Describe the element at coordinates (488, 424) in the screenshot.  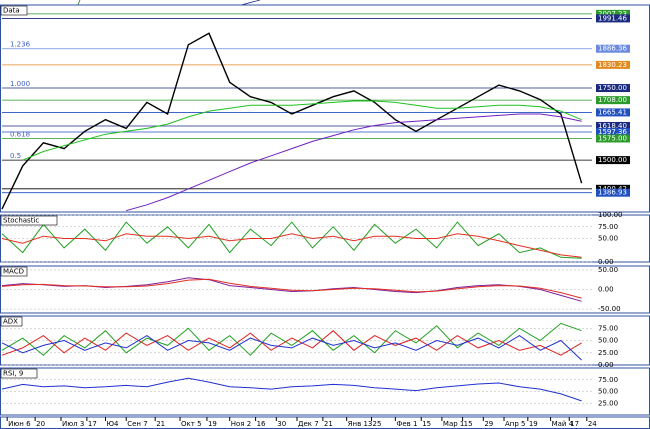
I see `x-tick-label: 29` at that location.